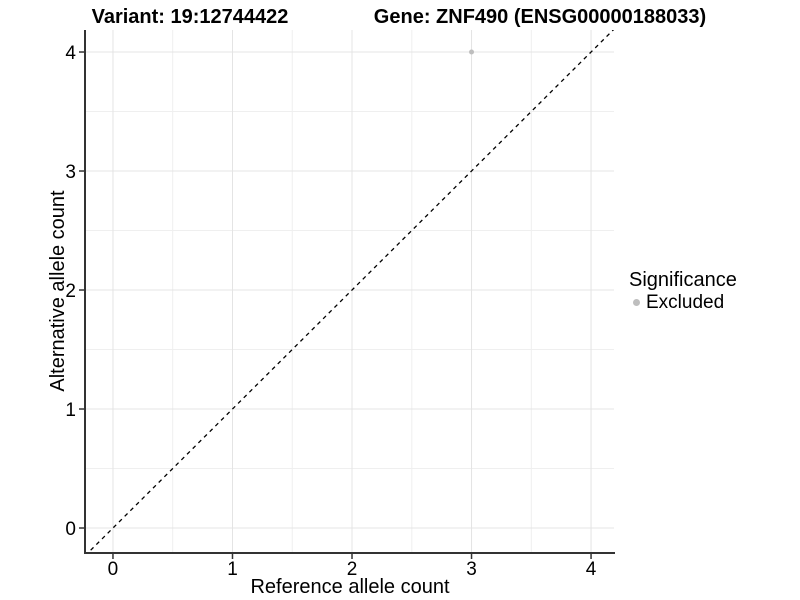  Describe the element at coordinates (683, 280) in the screenshot. I see `legend-title: Significance` at that location.